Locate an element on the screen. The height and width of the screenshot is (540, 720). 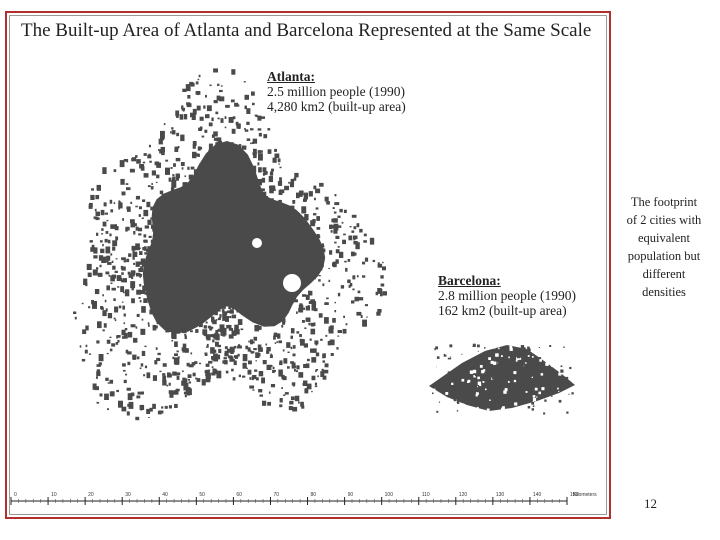
scale-unit-label: Kilometers is located at coordinates (585, 495).